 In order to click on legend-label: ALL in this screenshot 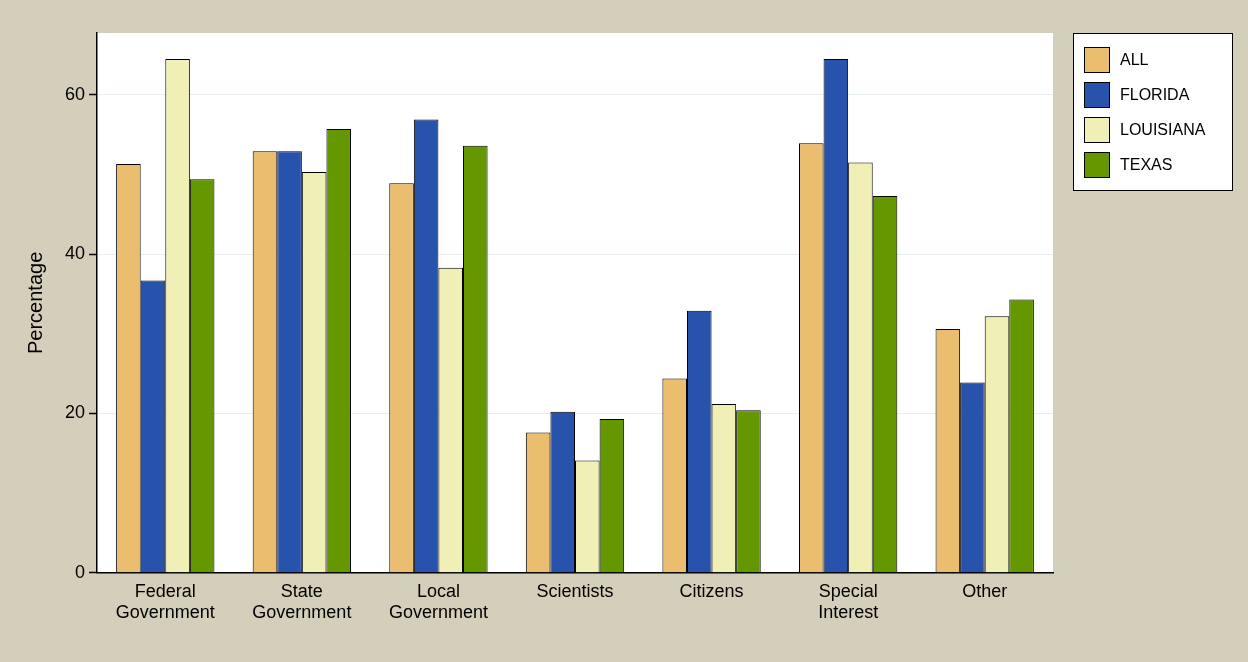, I will do `click(1134, 59)`.